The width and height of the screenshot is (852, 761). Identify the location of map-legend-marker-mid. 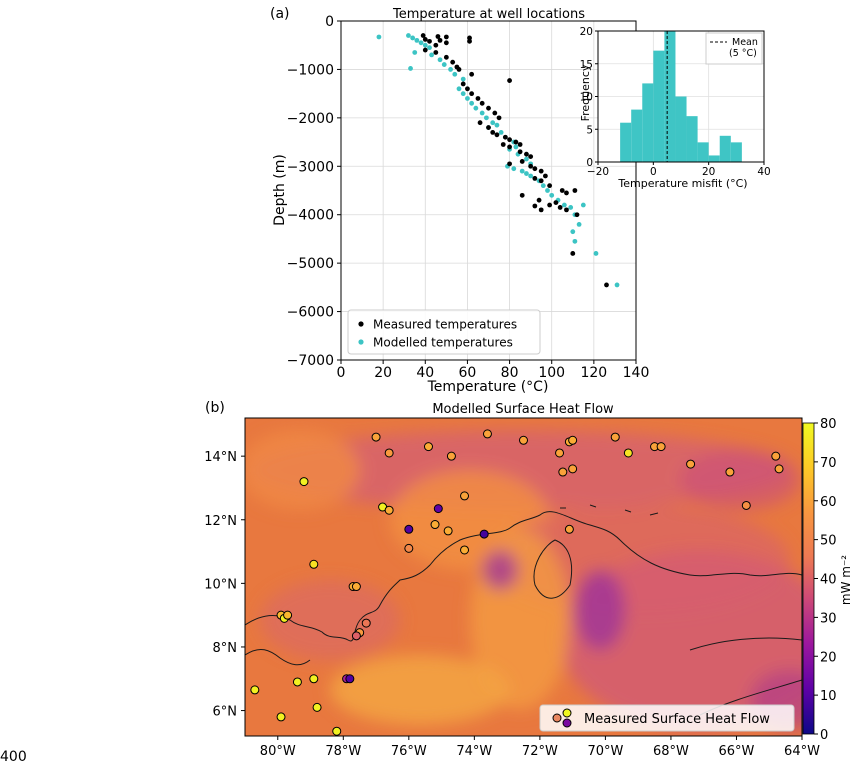
(567, 723).